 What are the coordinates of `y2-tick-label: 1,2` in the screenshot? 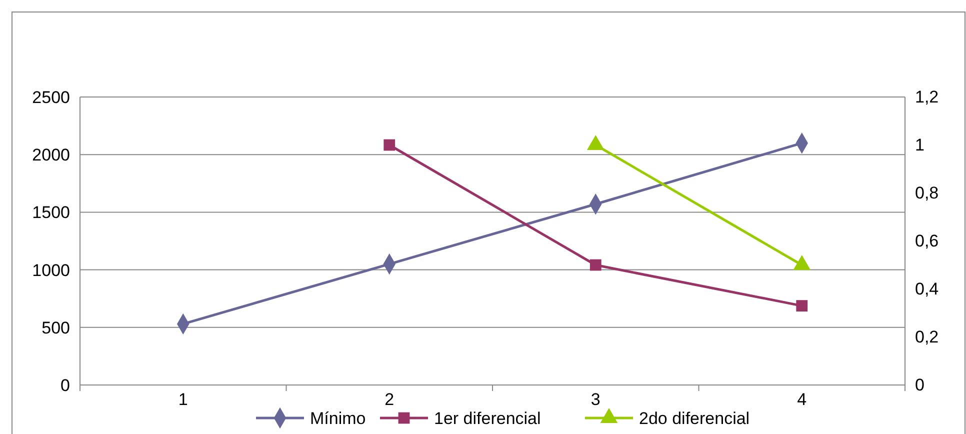 It's located at (927, 97).